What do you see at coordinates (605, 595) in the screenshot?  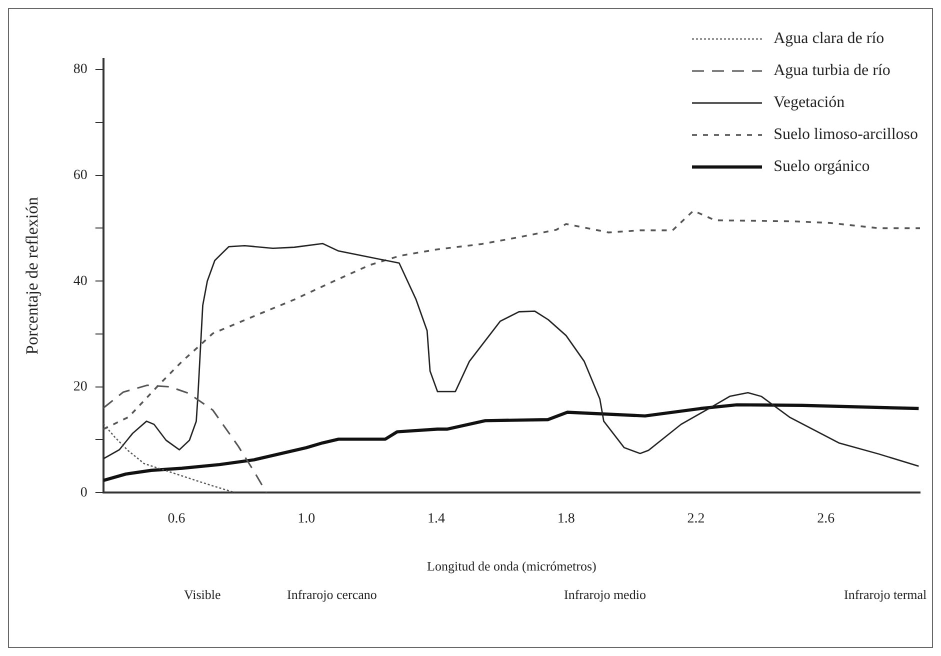 I see `text: Infrarojo medio` at bounding box center [605, 595].